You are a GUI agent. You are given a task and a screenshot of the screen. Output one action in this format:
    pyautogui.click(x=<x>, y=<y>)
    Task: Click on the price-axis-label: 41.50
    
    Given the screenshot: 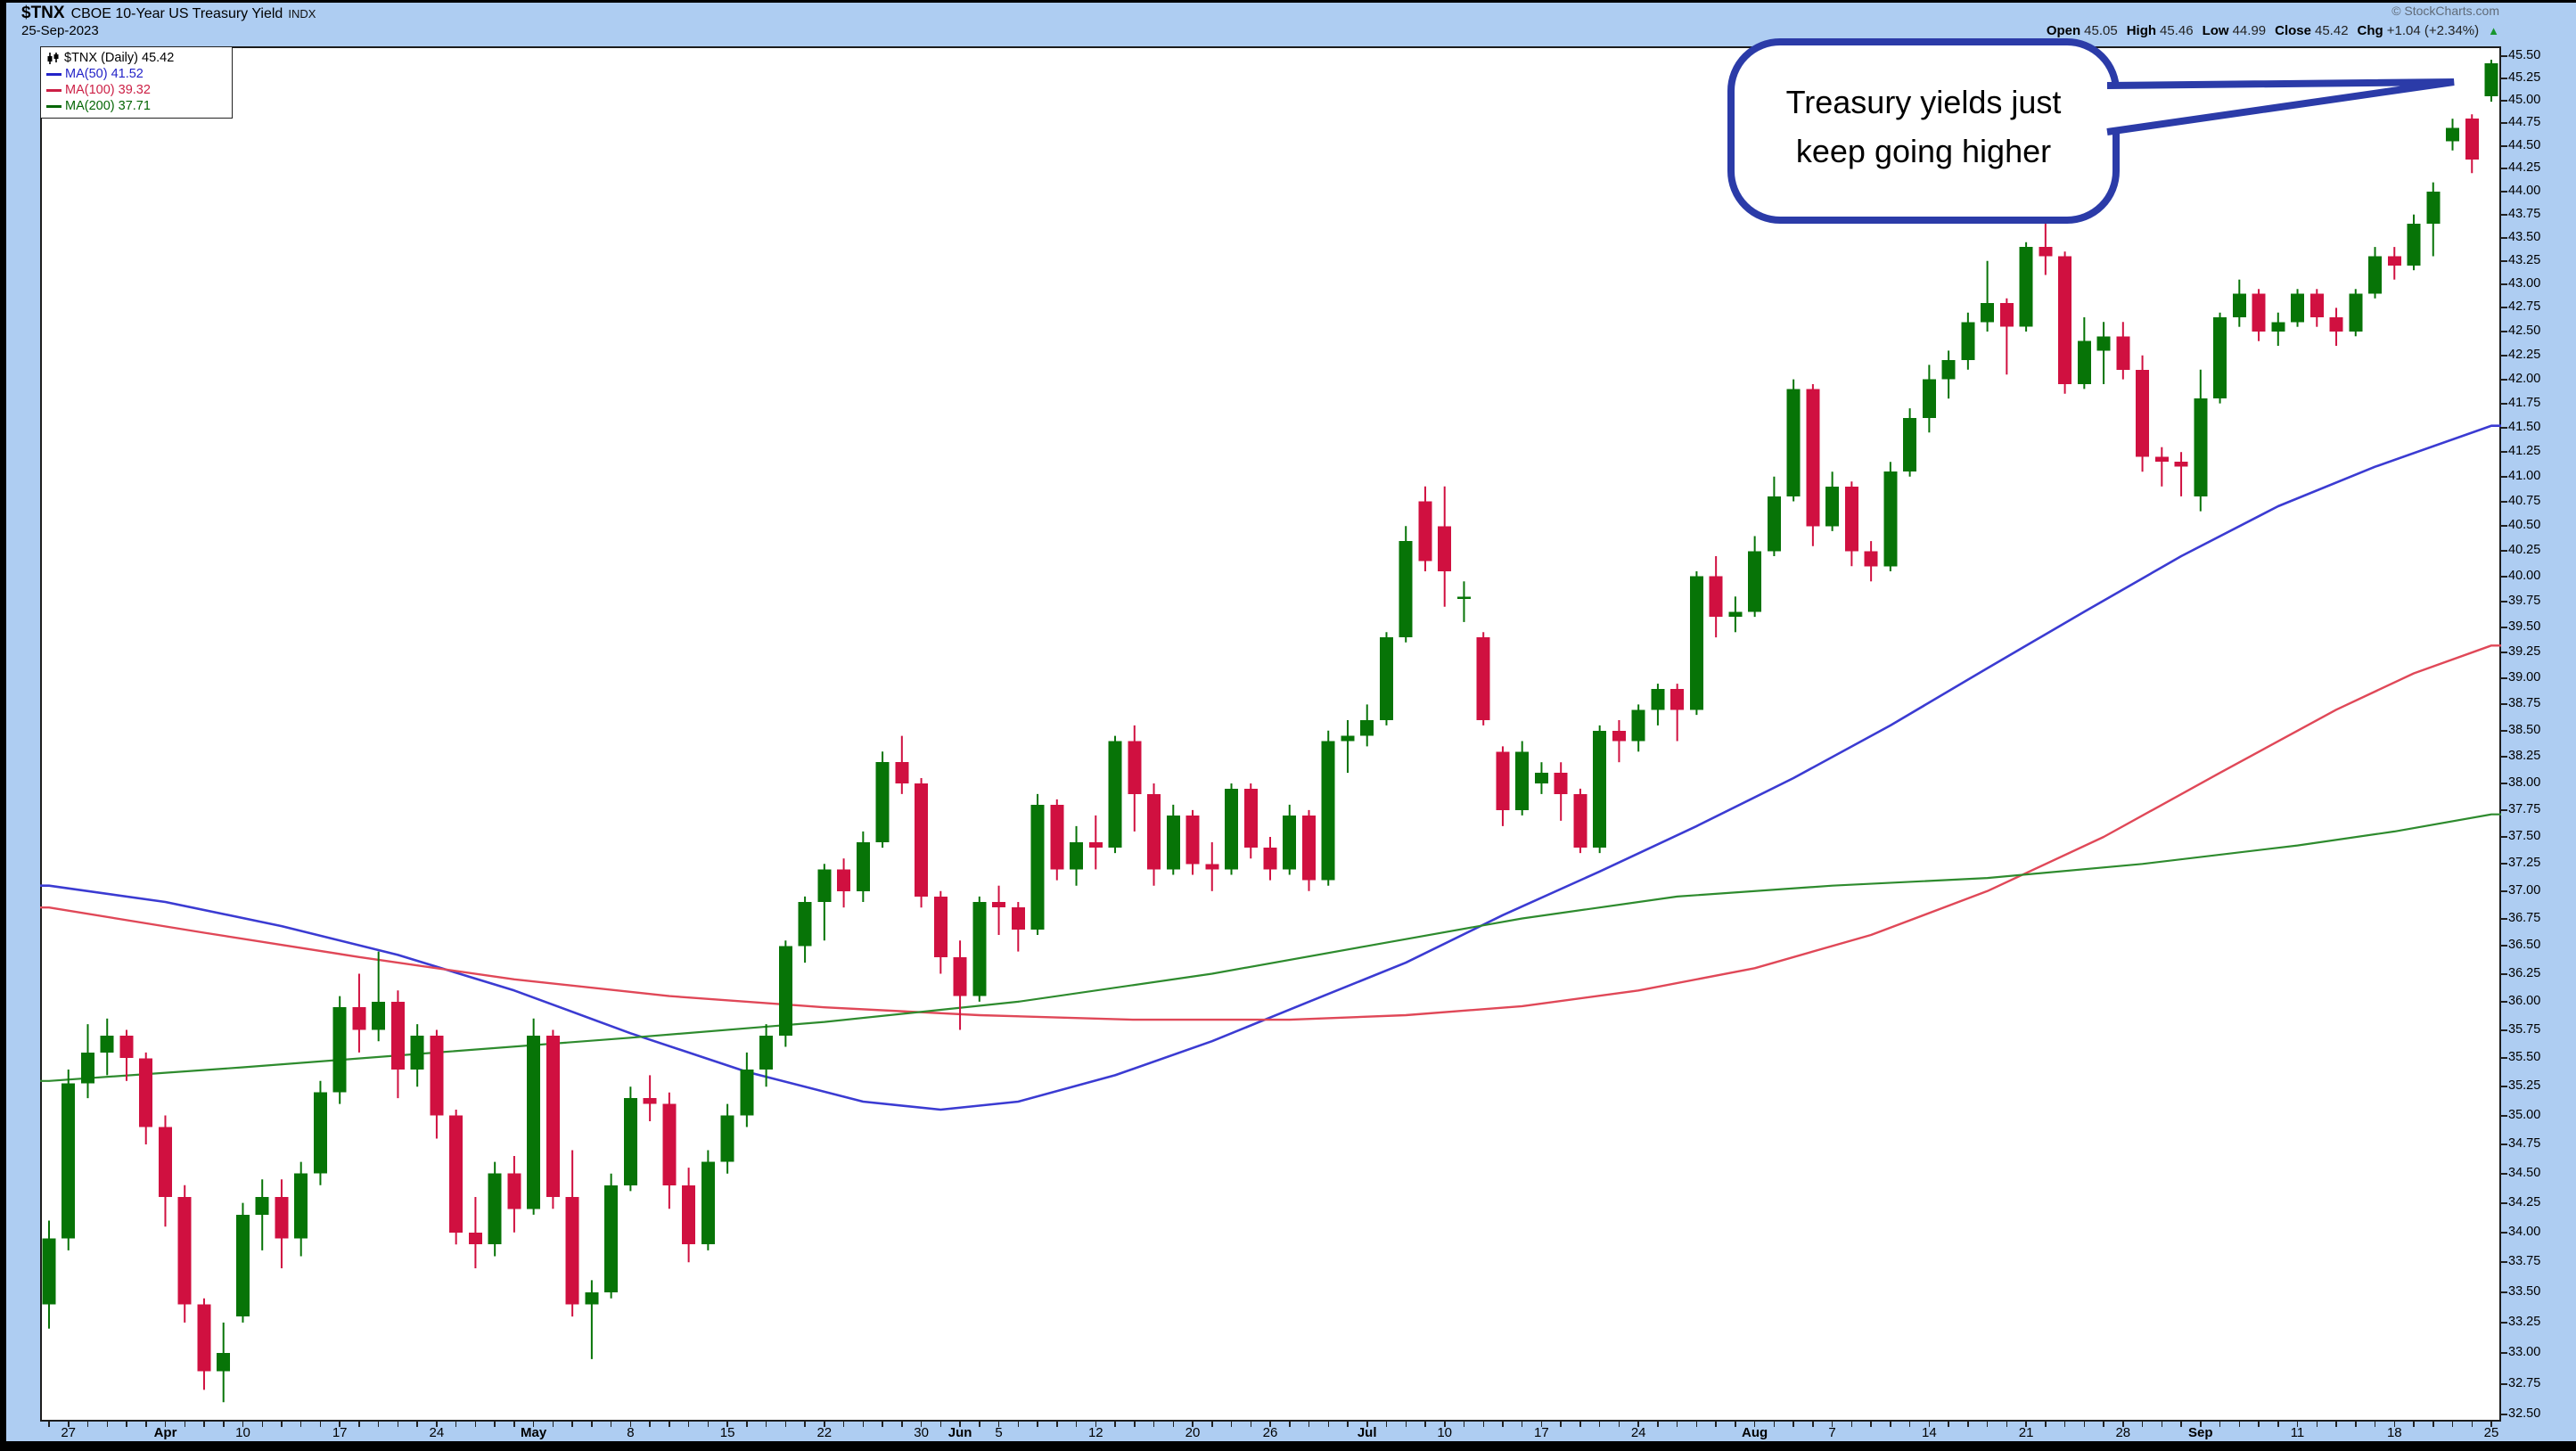 What is the action you would take?
    pyautogui.click(x=2524, y=426)
    